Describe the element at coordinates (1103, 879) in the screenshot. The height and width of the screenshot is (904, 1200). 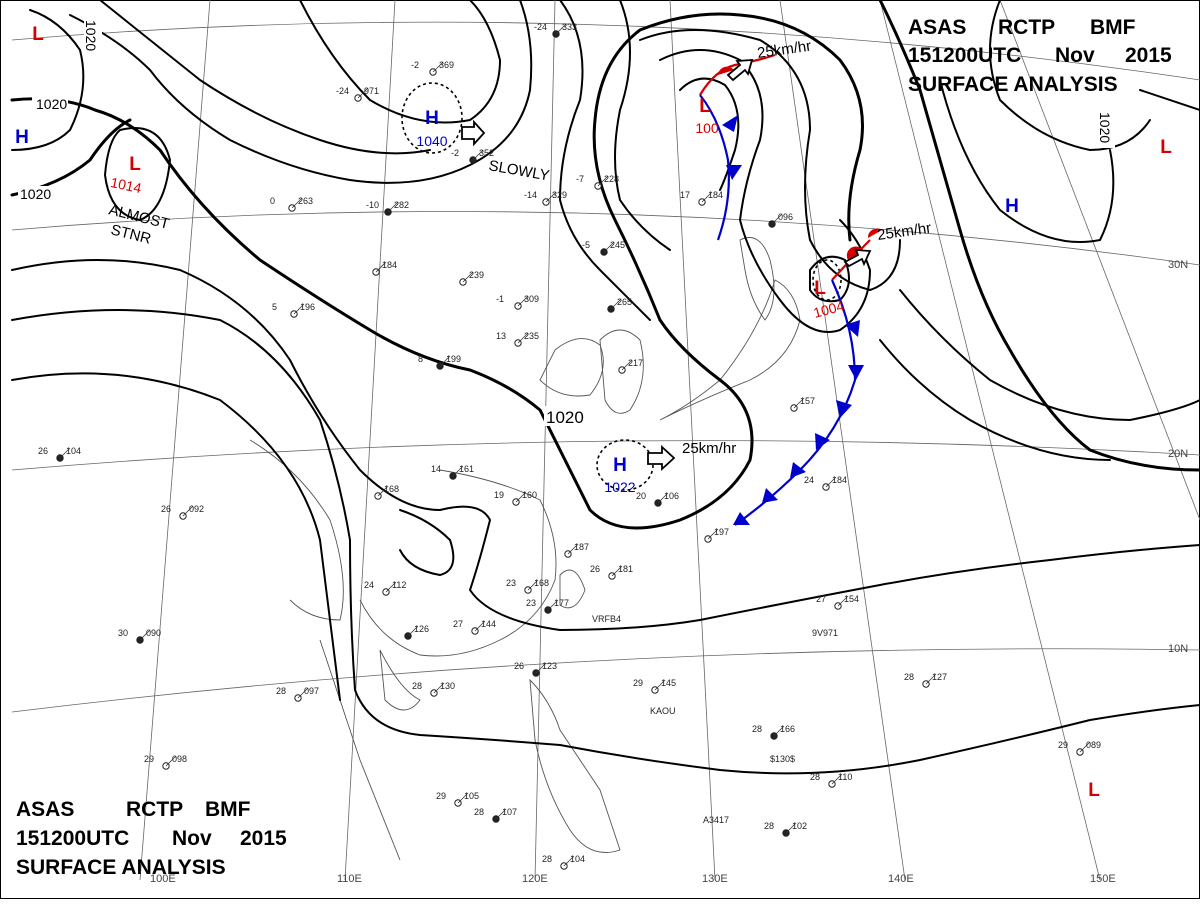
I see `lon-label-150e: 150E` at that location.